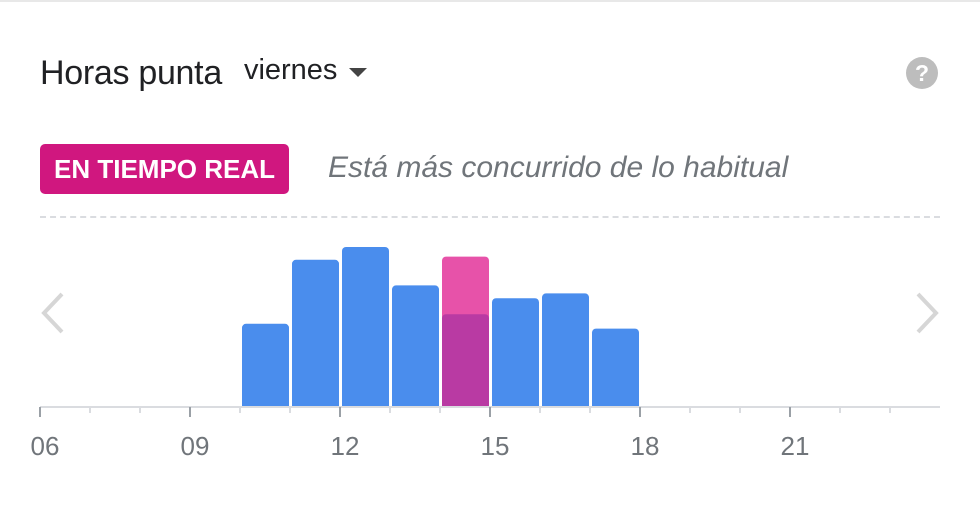 The image size is (980, 512). I want to click on chevron-left-icon, so click(53, 313).